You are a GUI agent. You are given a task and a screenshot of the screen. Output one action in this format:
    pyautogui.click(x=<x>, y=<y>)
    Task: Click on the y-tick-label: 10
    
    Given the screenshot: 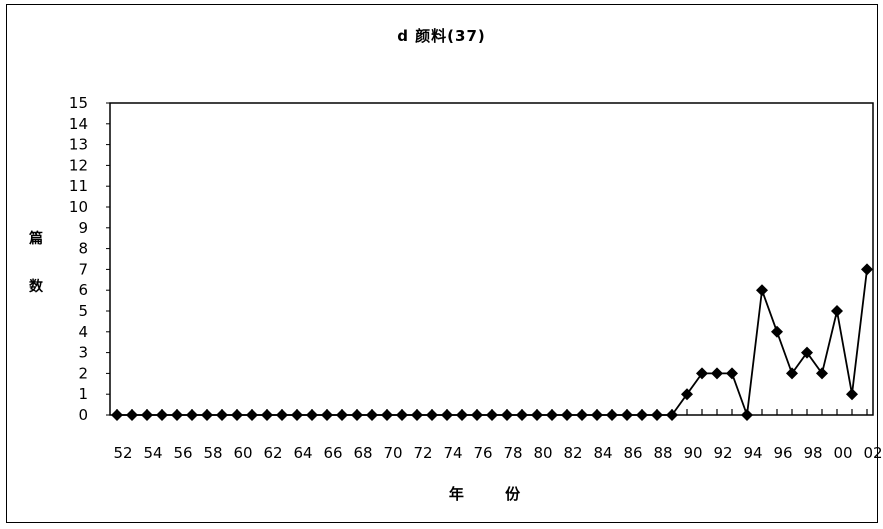 What is the action you would take?
    pyautogui.click(x=78, y=207)
    